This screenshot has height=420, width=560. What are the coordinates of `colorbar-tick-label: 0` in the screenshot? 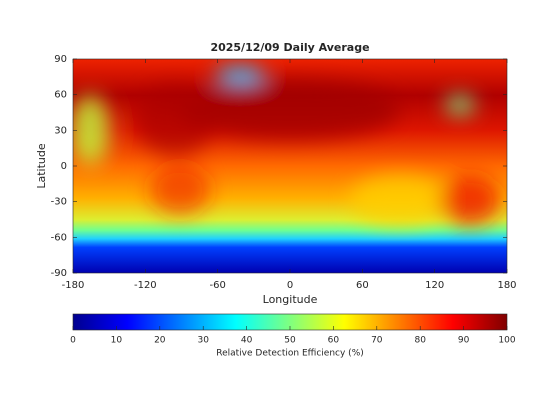 It's located at (73, 341).